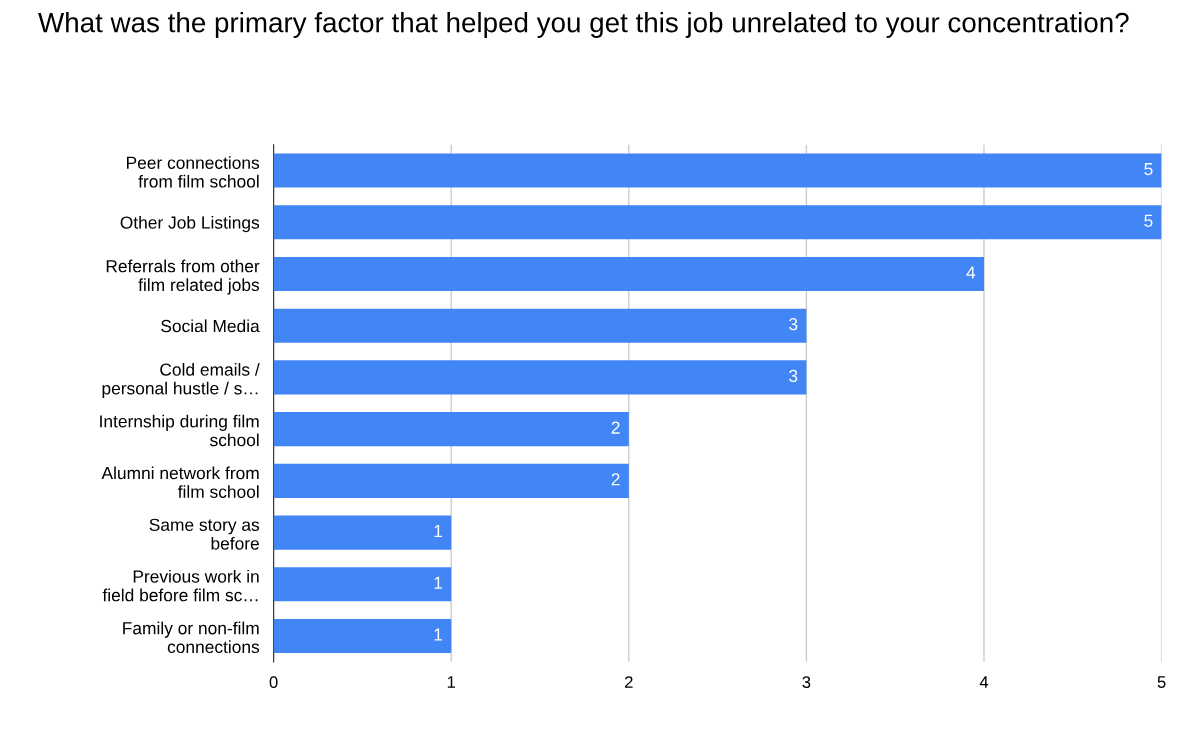 This screenshot has height=742, width=1200. Describe the element at coordinates (183, 277) in the screenshot. I see `y-tick-label: Referrals from other film related jobs` at that location.